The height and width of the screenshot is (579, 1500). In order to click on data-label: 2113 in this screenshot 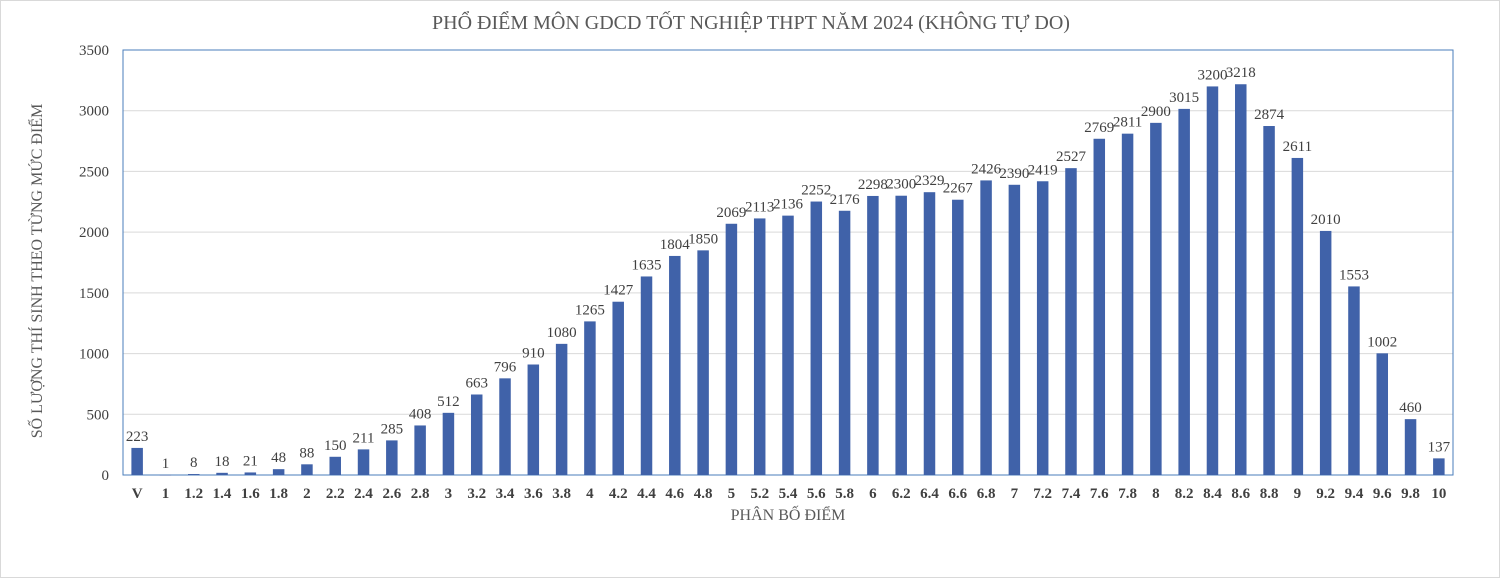, I will do `click(759, 207)`.